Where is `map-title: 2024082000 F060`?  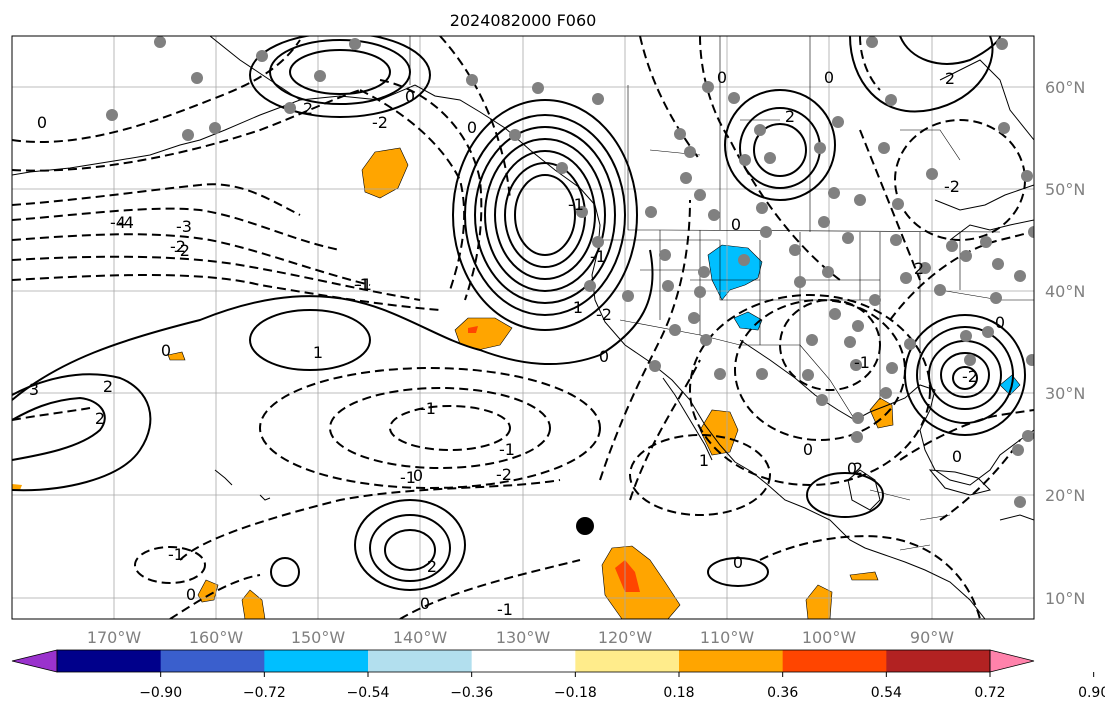 map-title: 2024082000 F060 is located at coordinates (523, 20).